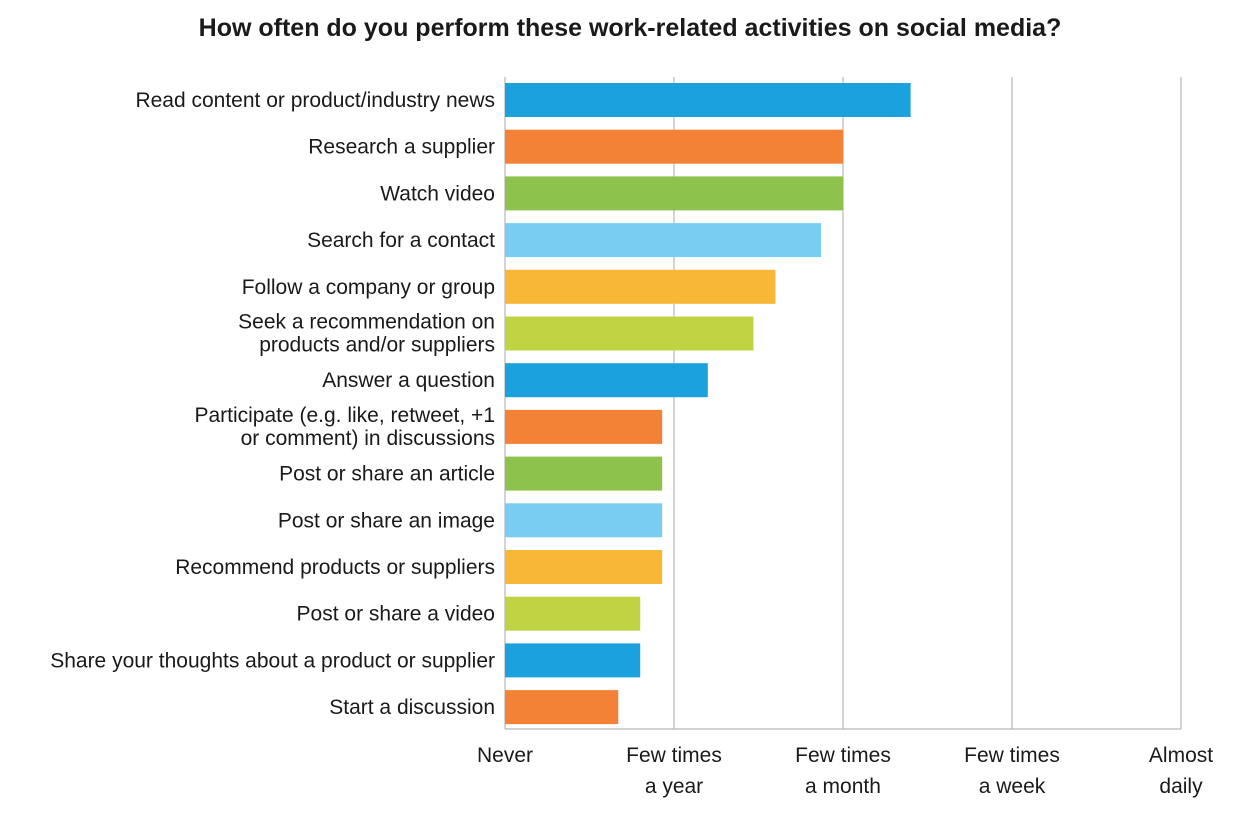 The height and width of the screenshot is (833, 1250). I want to click on x-tick-label: Few times a month, so click(843, 771).